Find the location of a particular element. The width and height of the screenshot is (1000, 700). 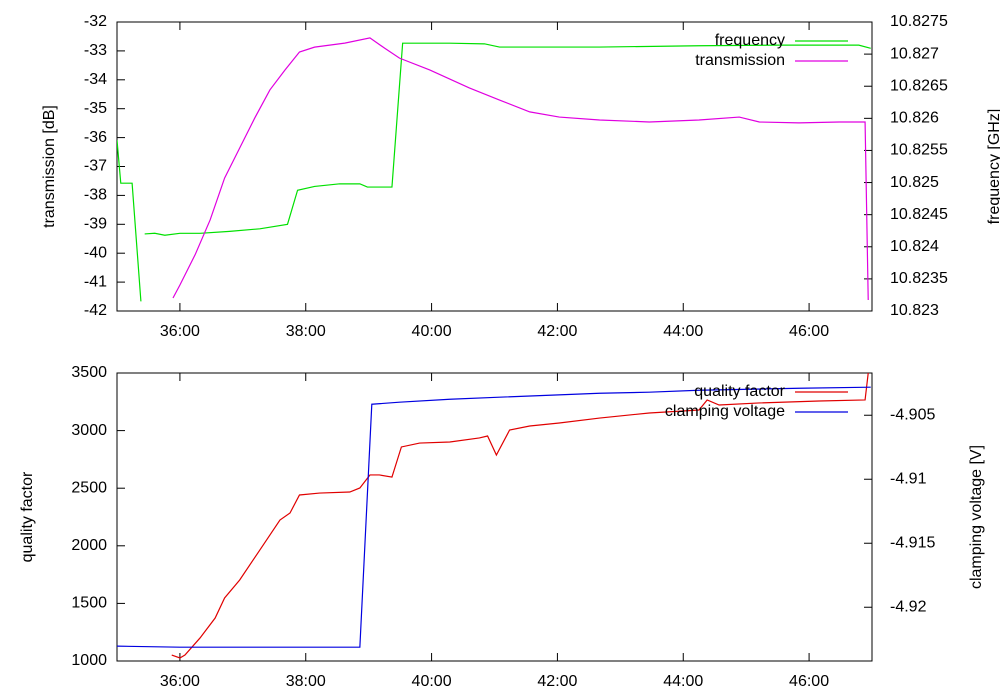

y2-tick-label: 10.827 is located at coordinates (914, 53).